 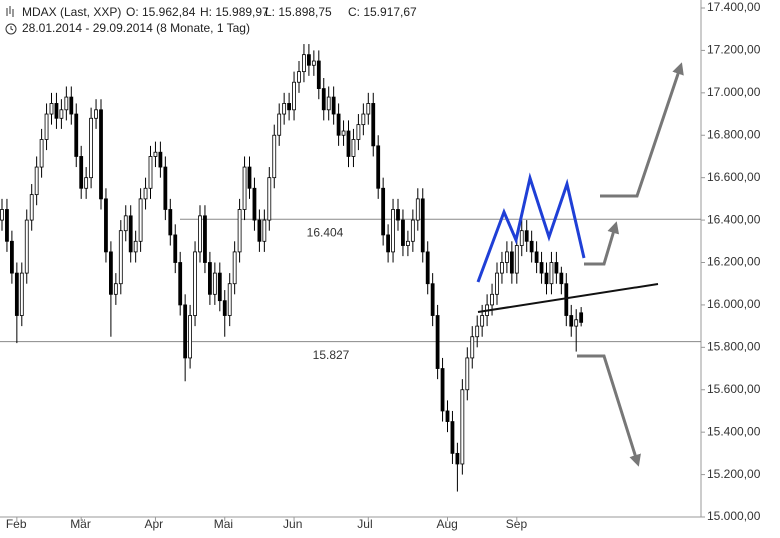 What do you see at coordinates (71, 12) in the screenshot?
I see `chart-title: MDAX (Last, XXP)` at bounding box center [71, 12].